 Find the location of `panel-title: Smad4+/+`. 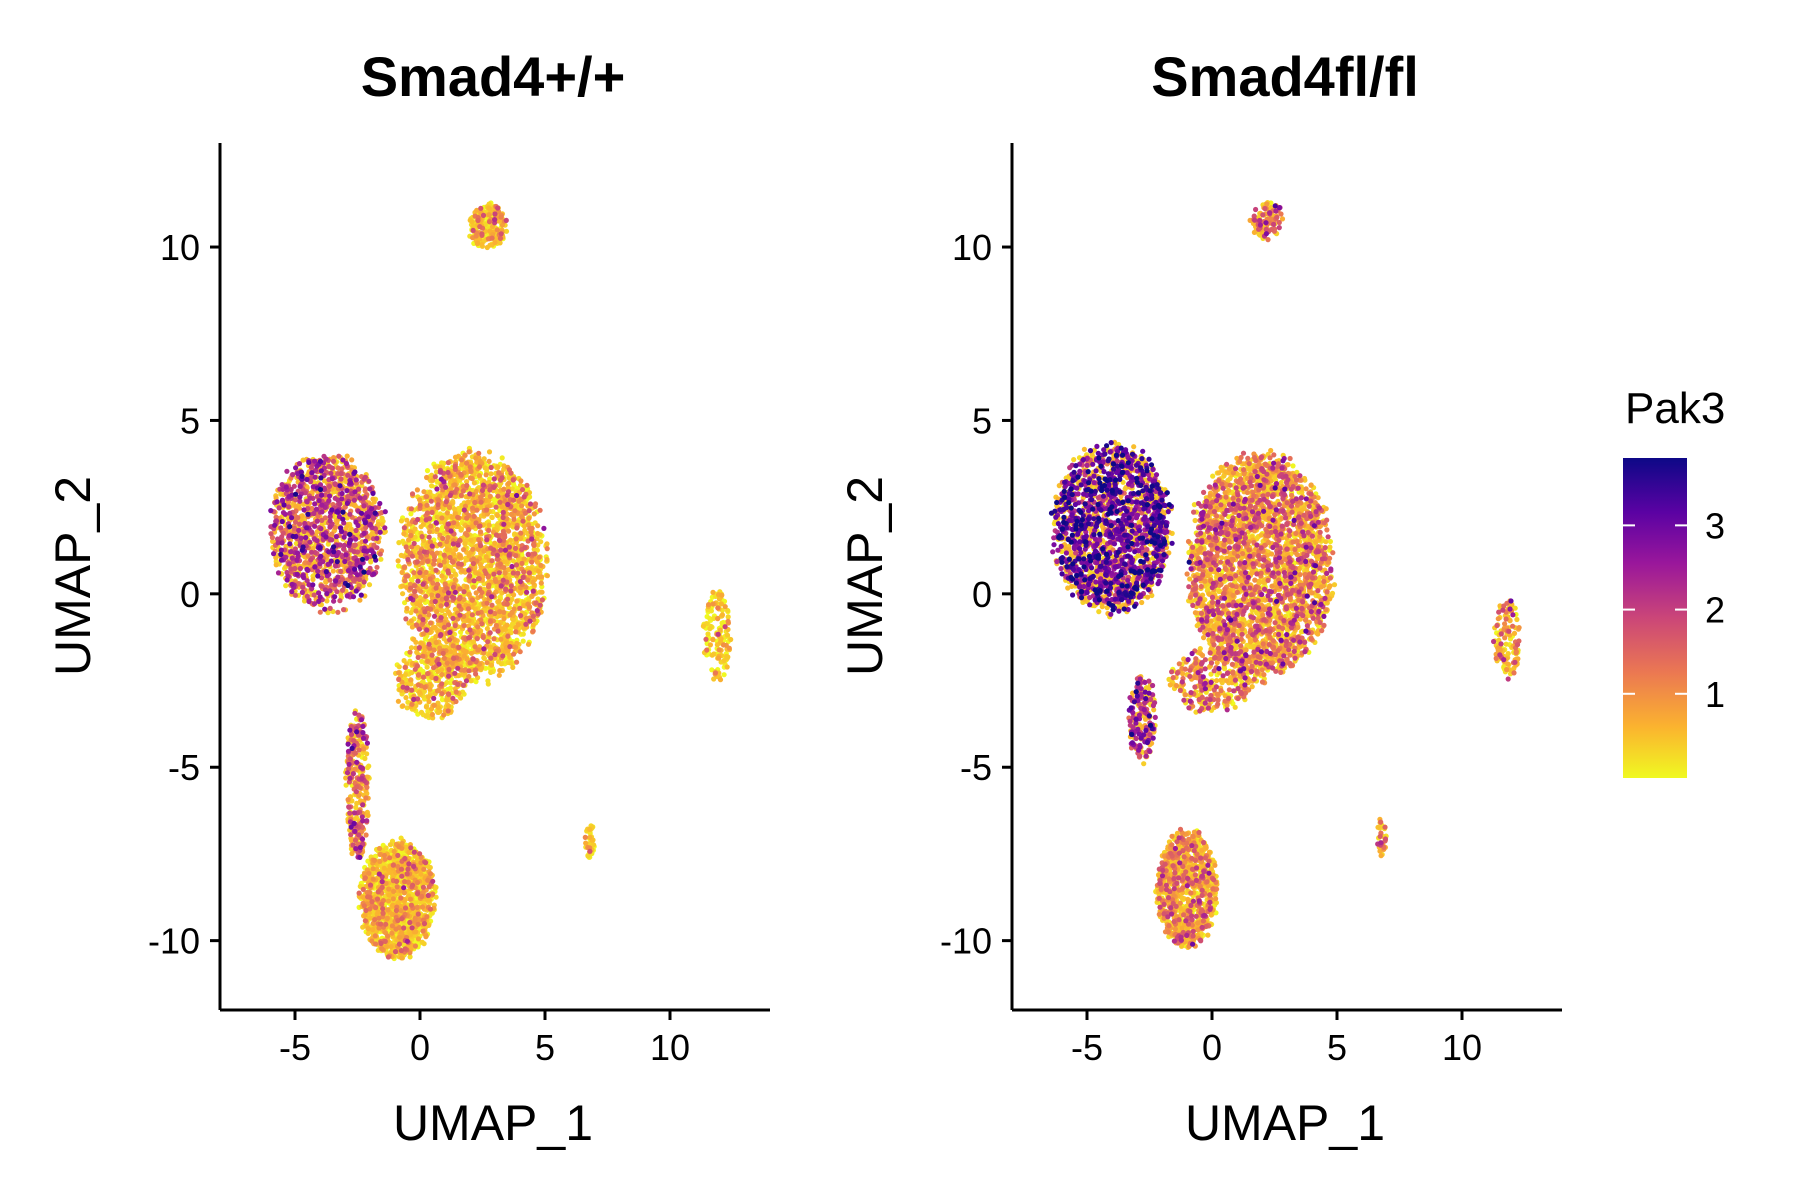

panel-title: Smad4+/+ is located at coordinates (493, 76).